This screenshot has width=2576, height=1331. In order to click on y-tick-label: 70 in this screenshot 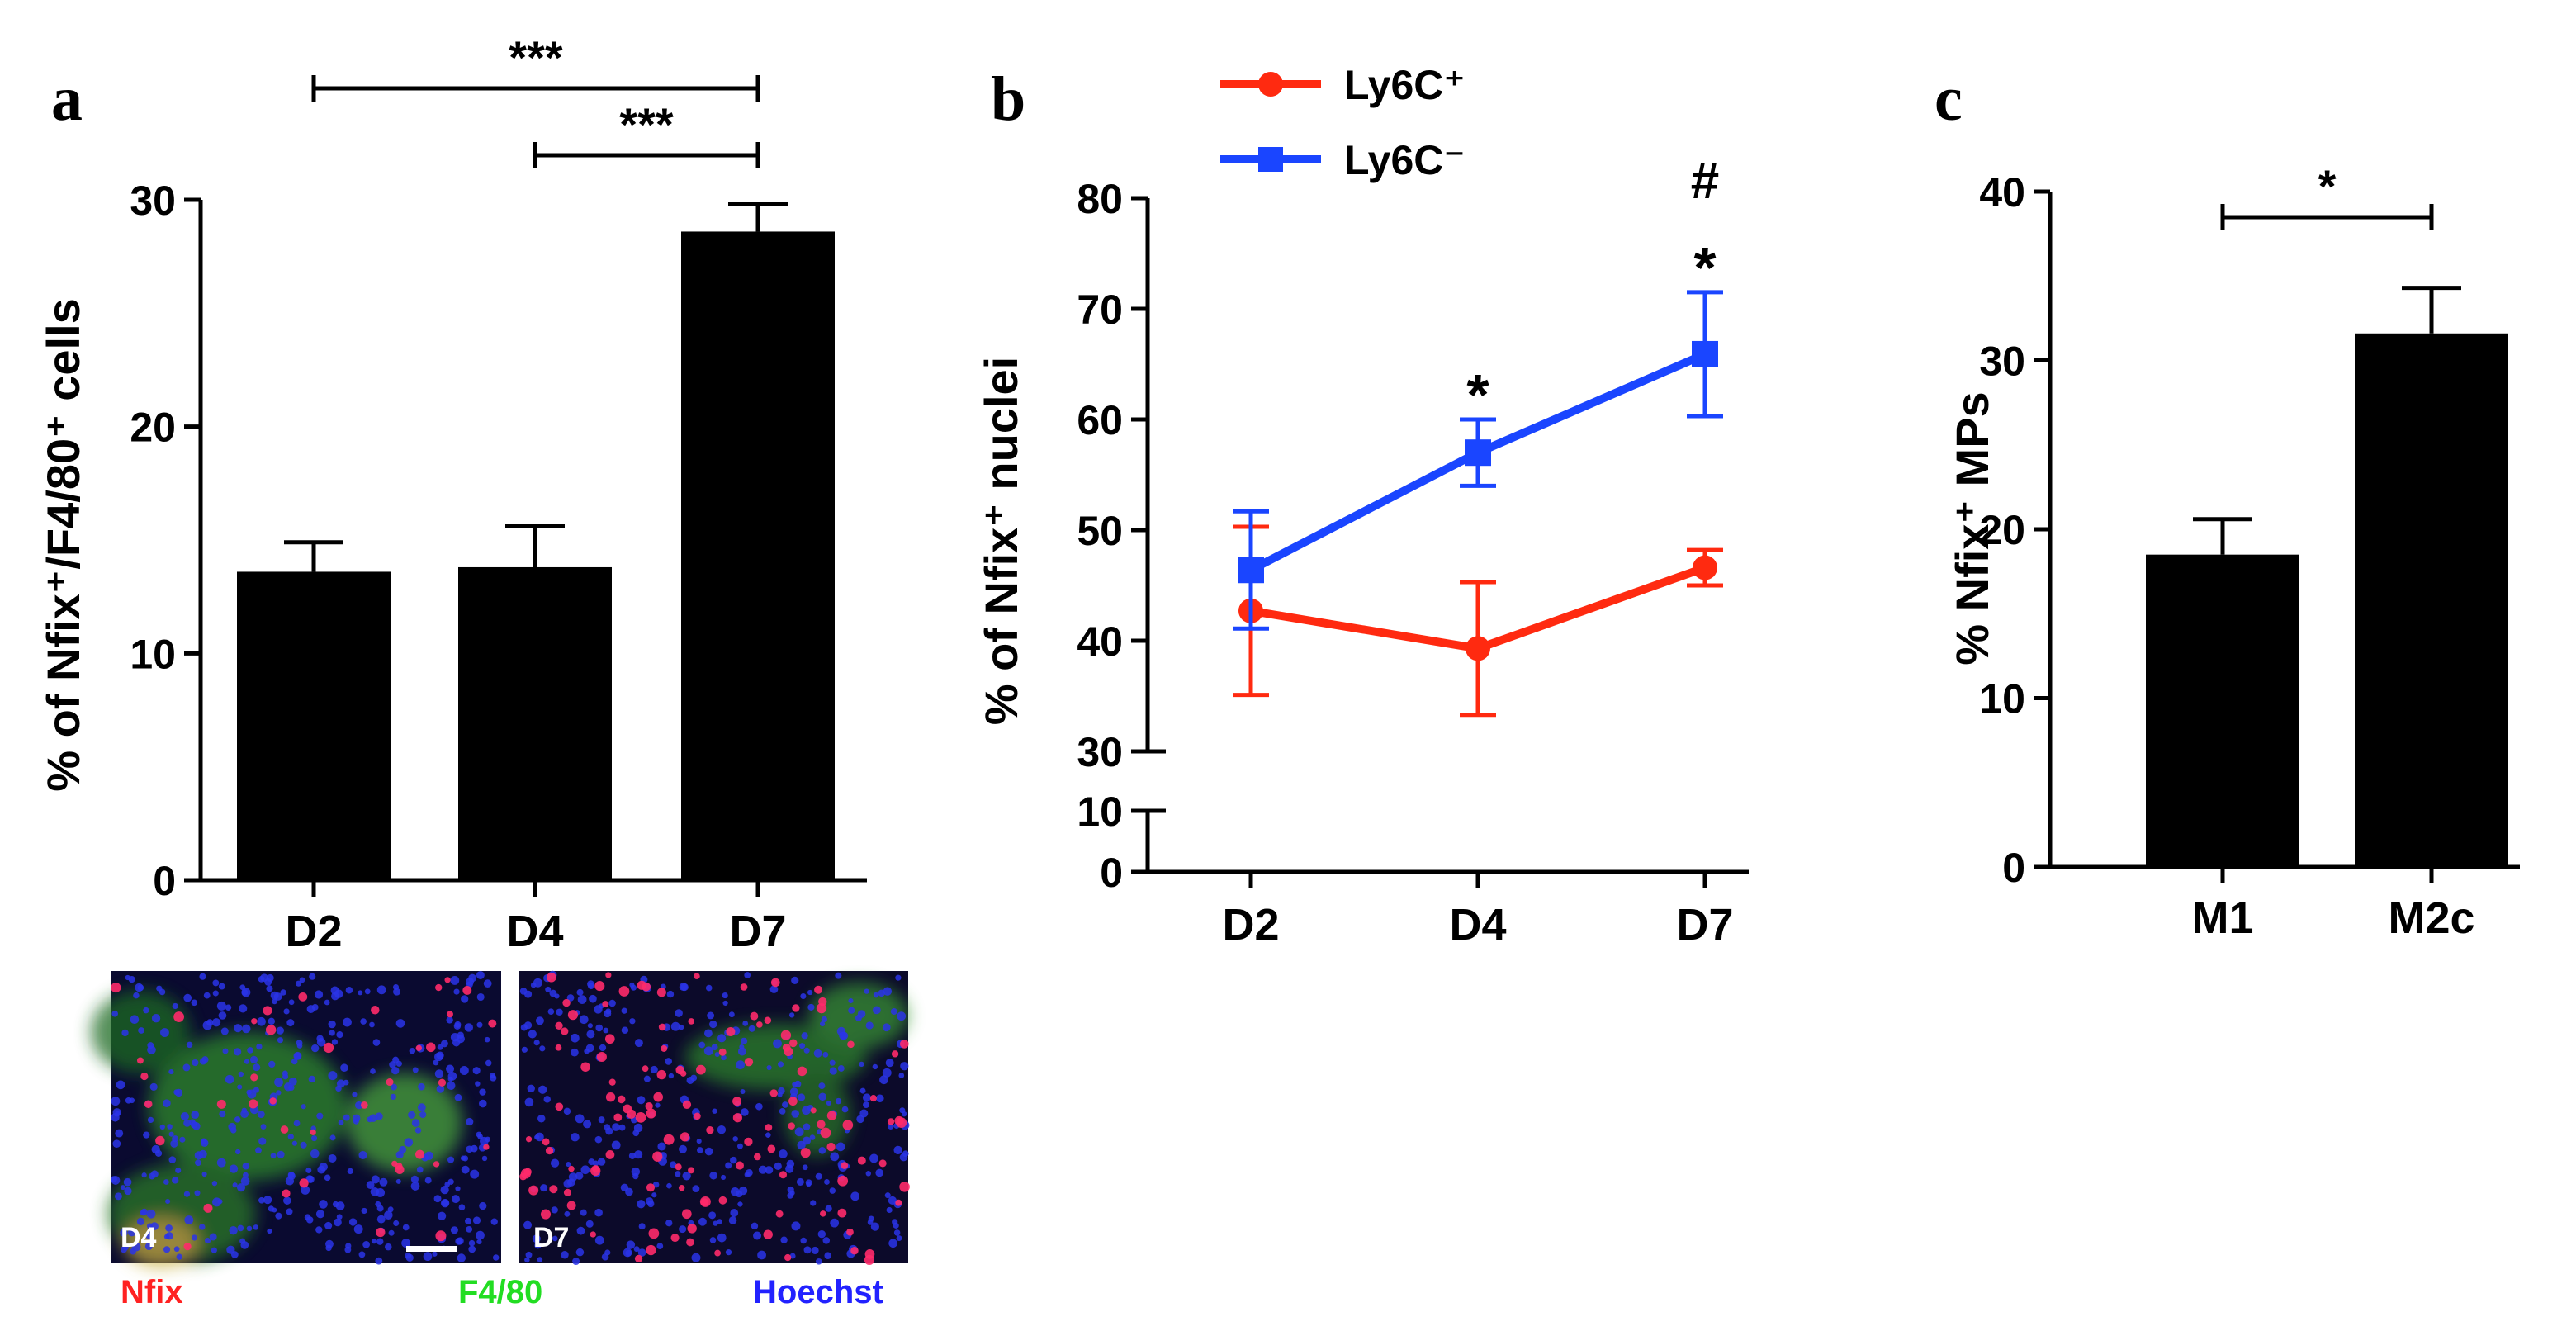, I will do `click(1100, 310)`.